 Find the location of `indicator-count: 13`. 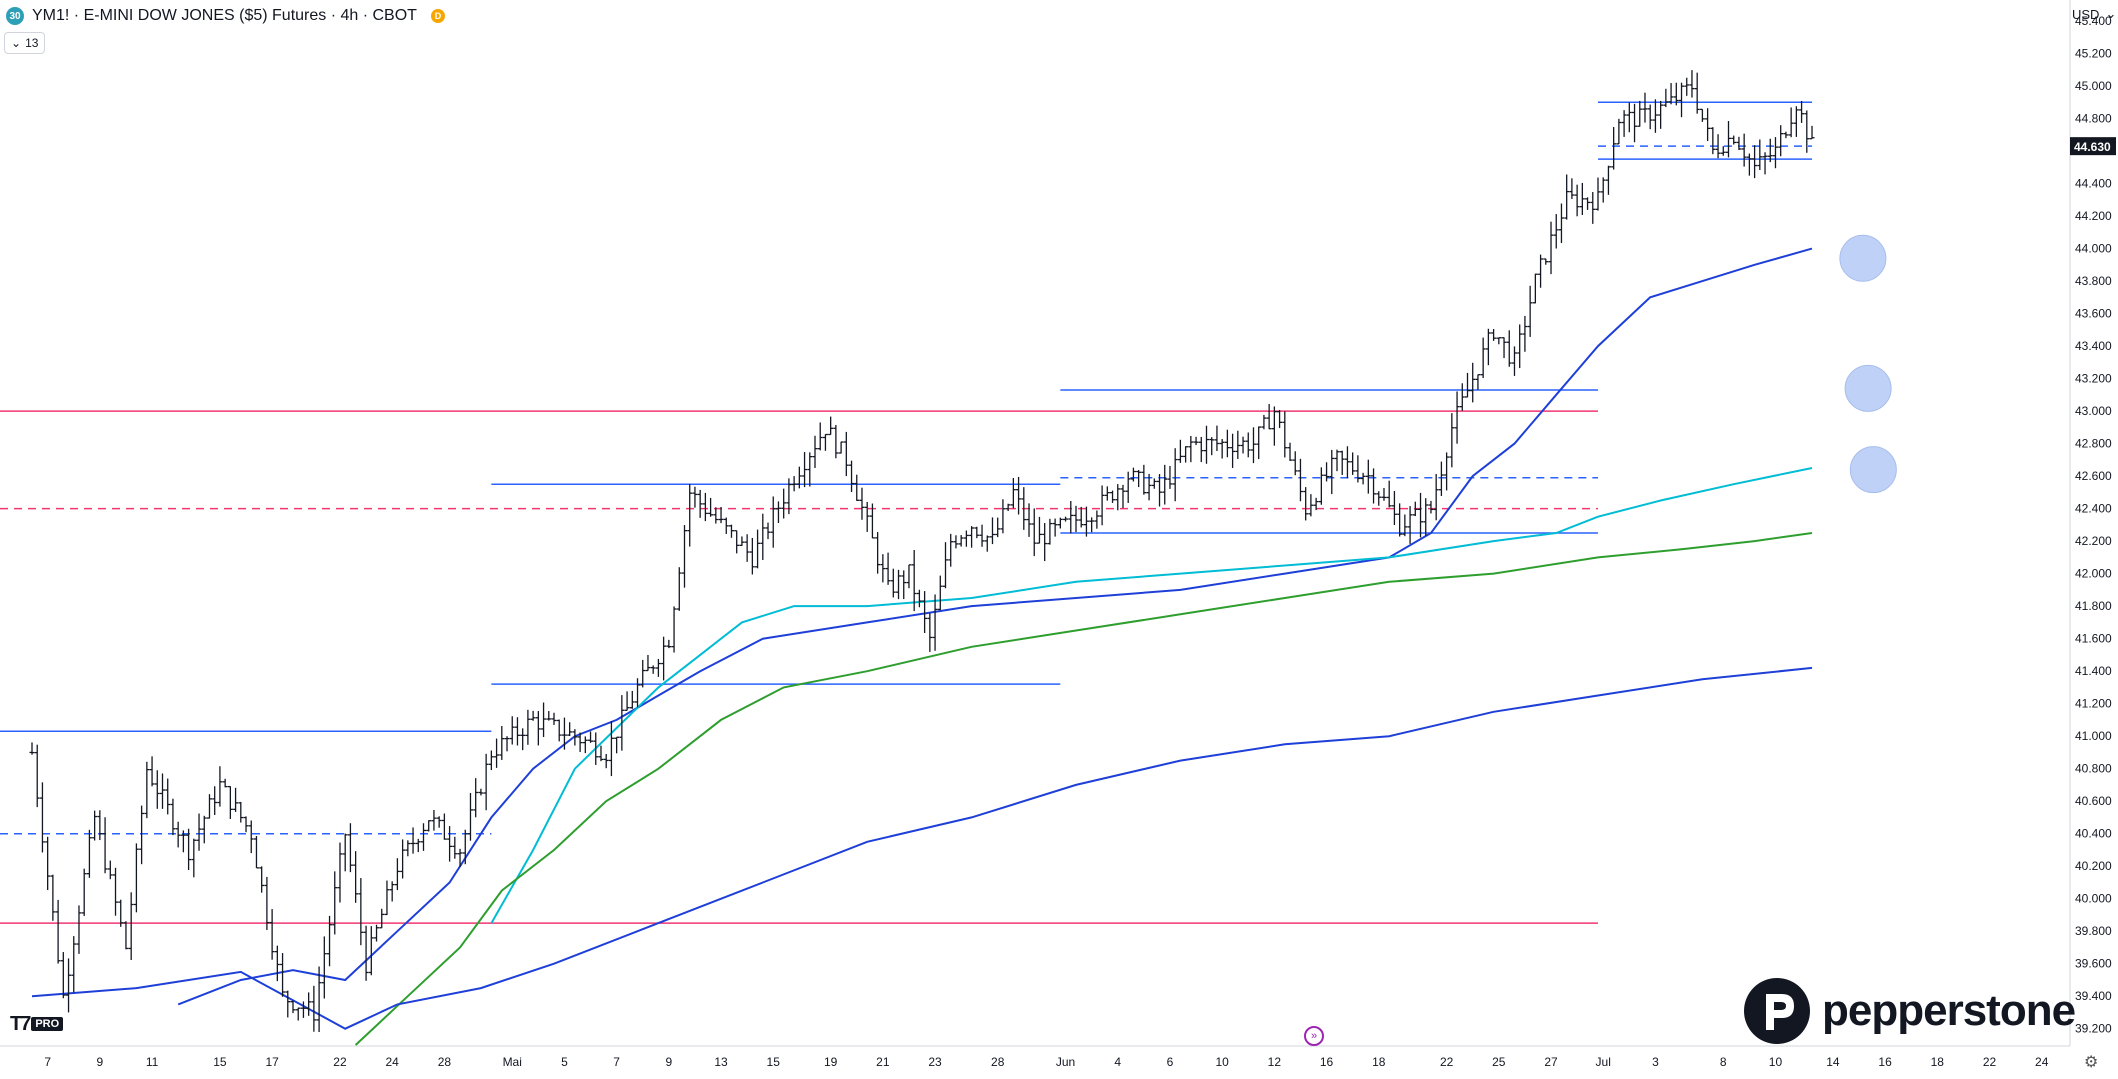

indicator-count: 13 is located at coordinates (32, 43).